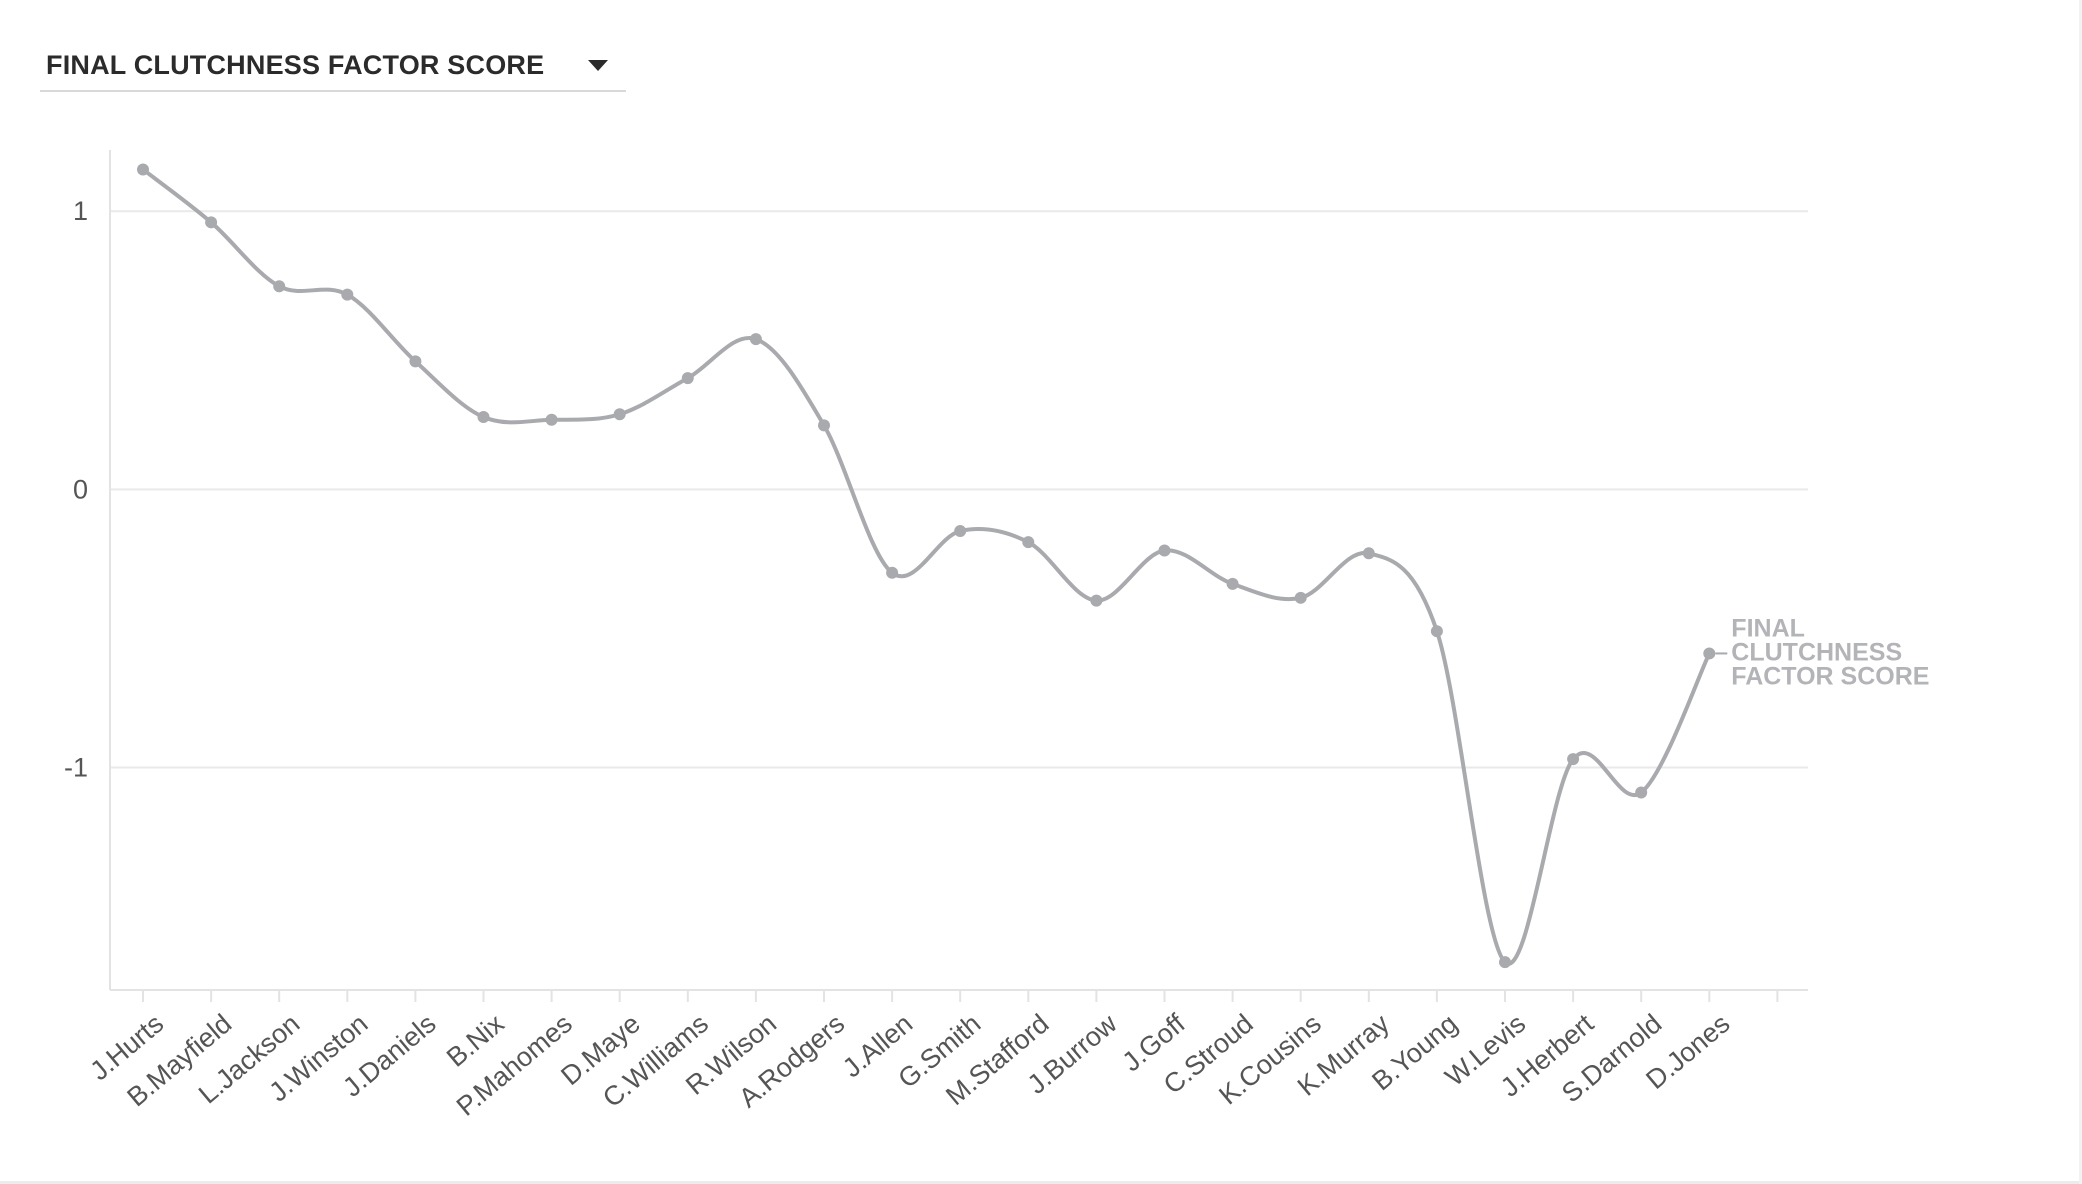 This screenshot has height=1184, width=2082. What do you see at coordinates (76, 767) in the screenshot?
I see `y-tick-label: -1` at bounding box center [76, 767].